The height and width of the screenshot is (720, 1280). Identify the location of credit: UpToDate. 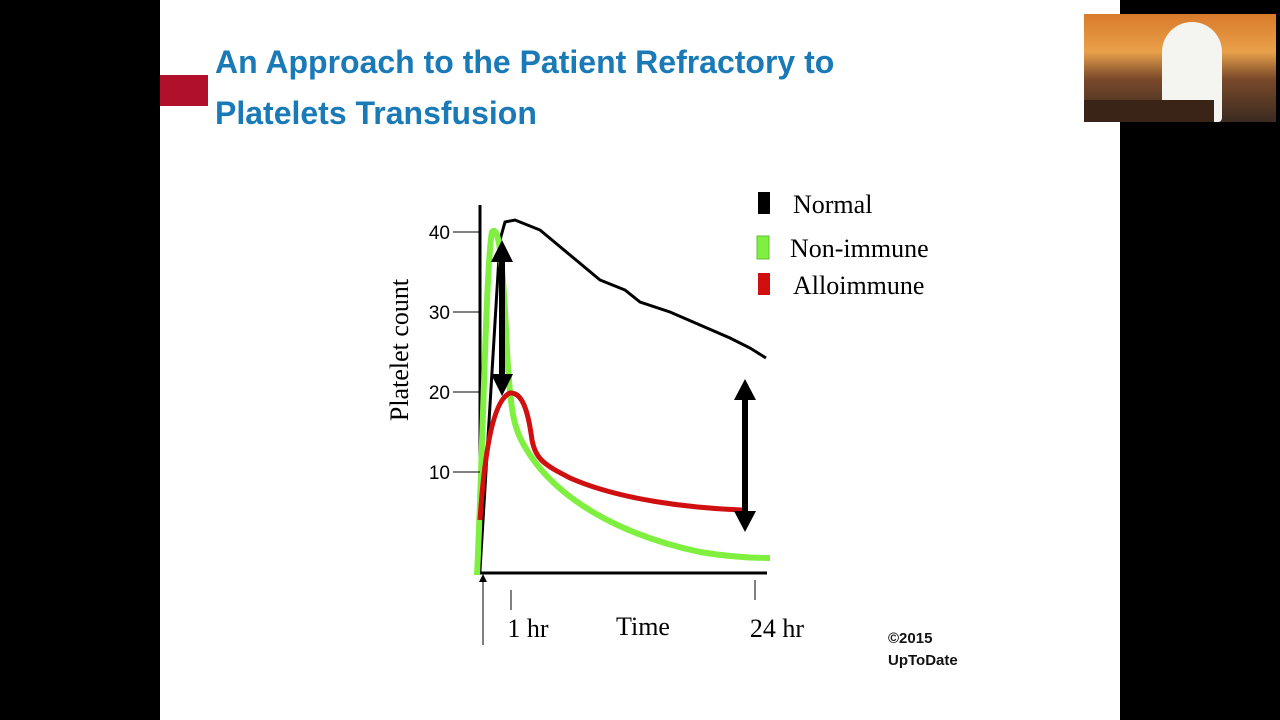
(923, 660).